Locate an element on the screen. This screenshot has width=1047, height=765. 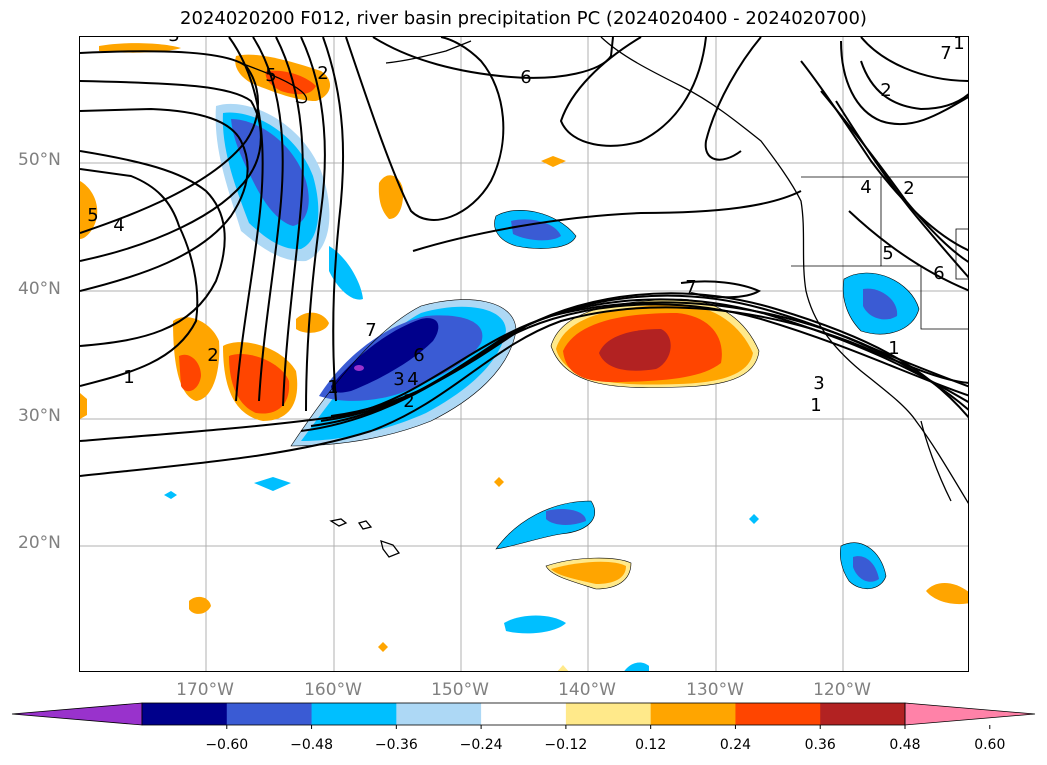
colorbar-tick-label: −0.12 is located at coordinates (565, 745).